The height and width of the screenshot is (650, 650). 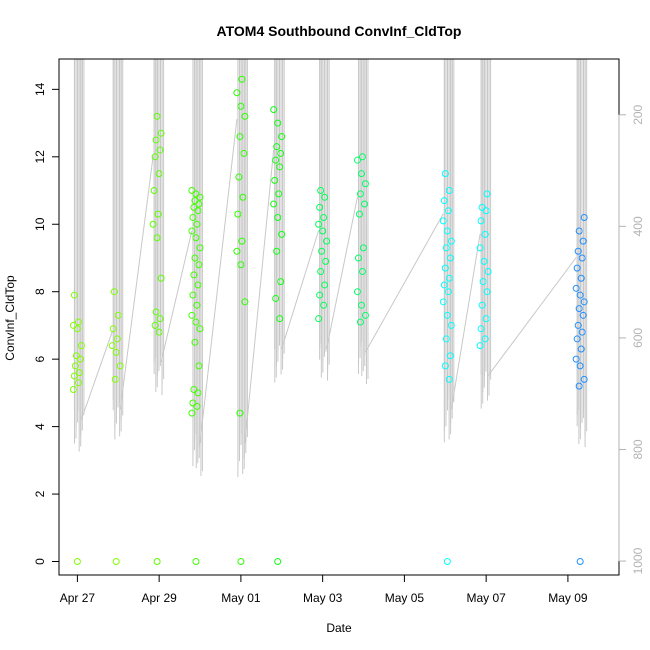 What do you see at coordinates (46, 323) in the screenshot?
I see `y-axis: 0 2 4 6 8 10 12 14` at bounding box center [46, 323].